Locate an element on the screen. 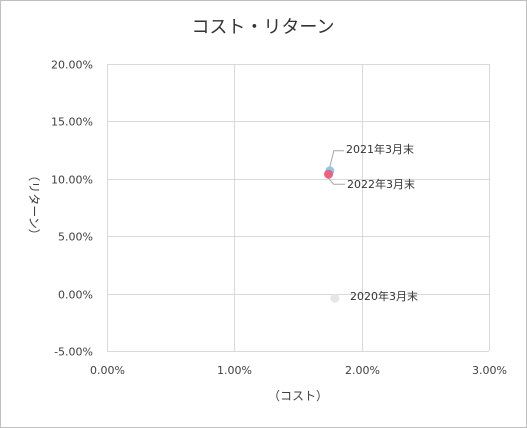  x-tick-label: 2.00% is located at coordinates (362, 370).